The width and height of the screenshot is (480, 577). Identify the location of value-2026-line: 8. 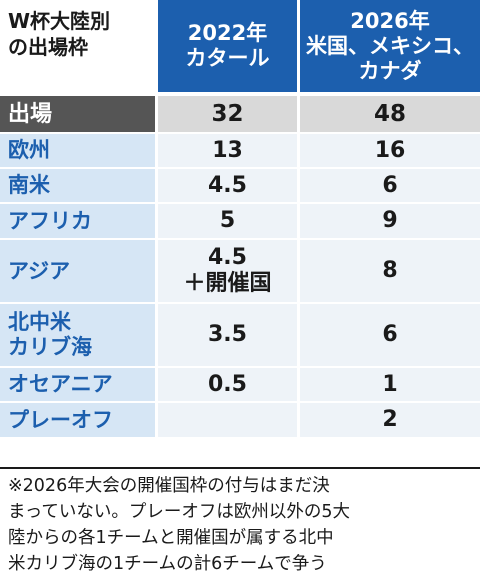
(390, 270).